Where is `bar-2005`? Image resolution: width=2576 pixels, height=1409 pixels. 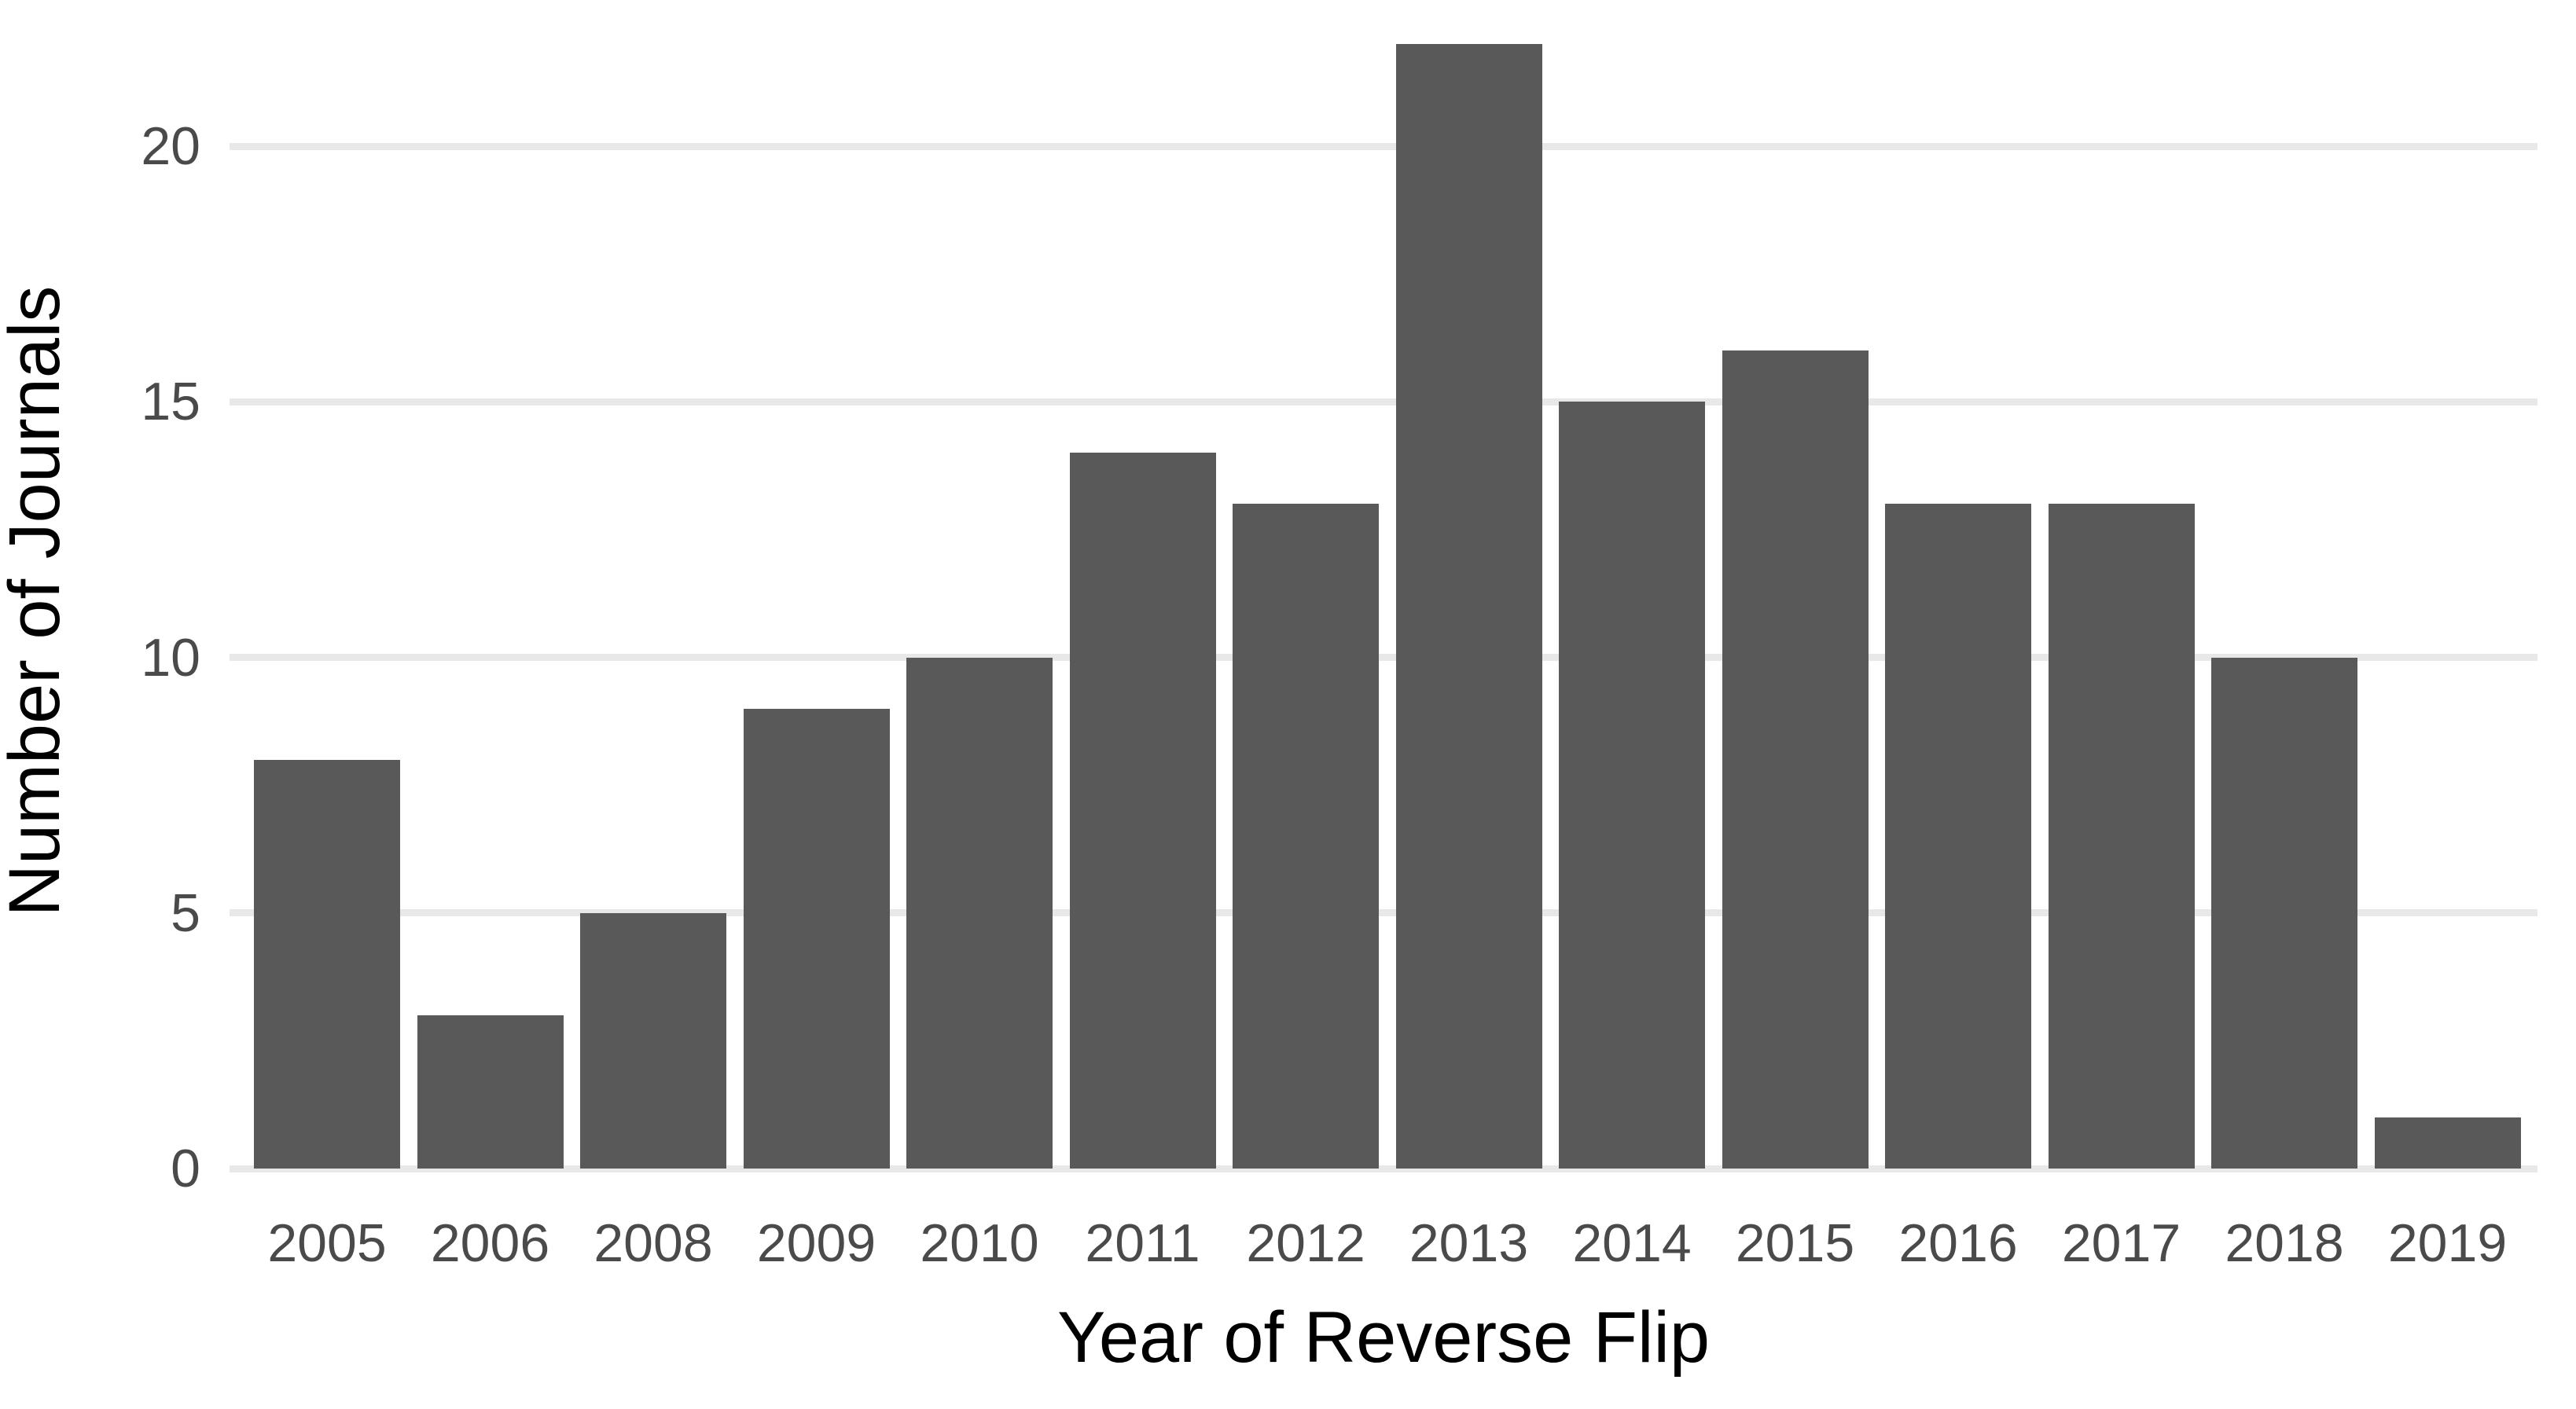
bar-2005 is located at coordinates (327, 964).